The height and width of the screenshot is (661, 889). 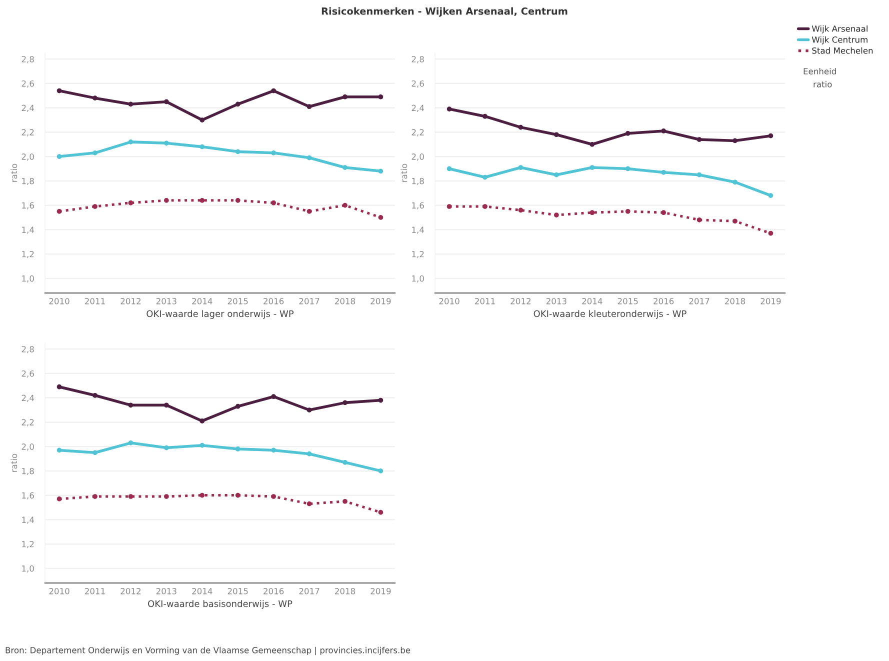 What do you see at coordinates (208, 651) in the screenshot?
I see `text: Bron: Departement Onderwijs en Vorming van de Vlaamse Gemeenschap | provincies.incijfers.be` at bounding box center [208, 651].